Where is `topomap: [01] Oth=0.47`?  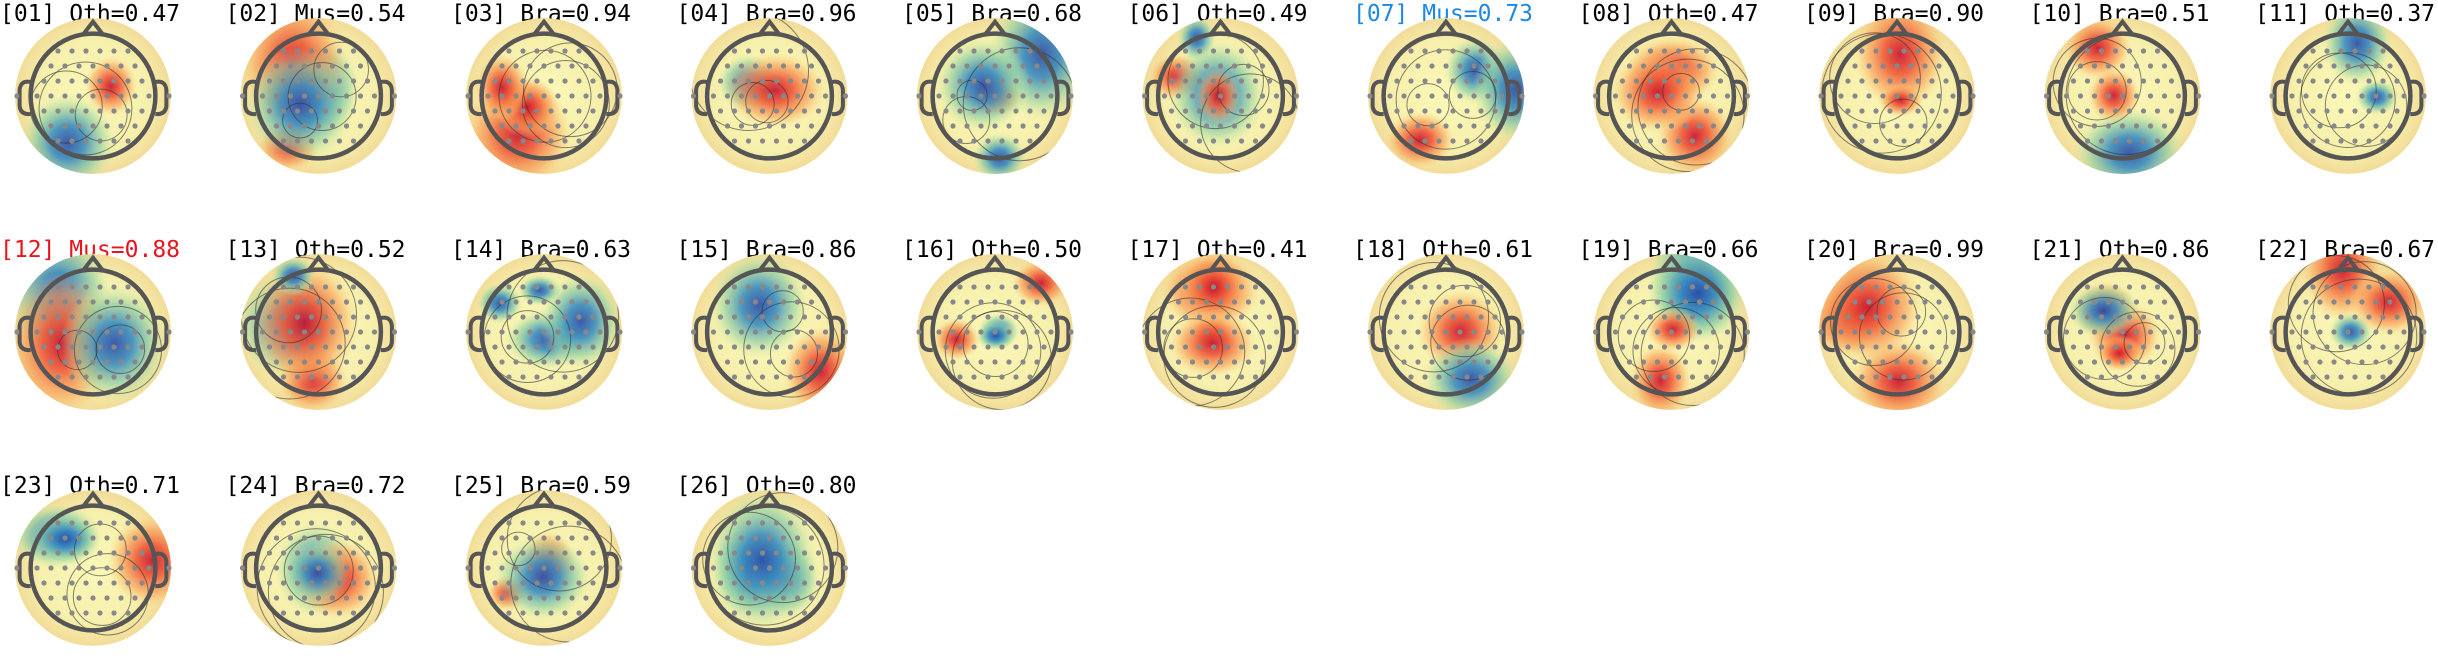 topomap: [01] Oth=0.47 is located at coordinates (90, 87).